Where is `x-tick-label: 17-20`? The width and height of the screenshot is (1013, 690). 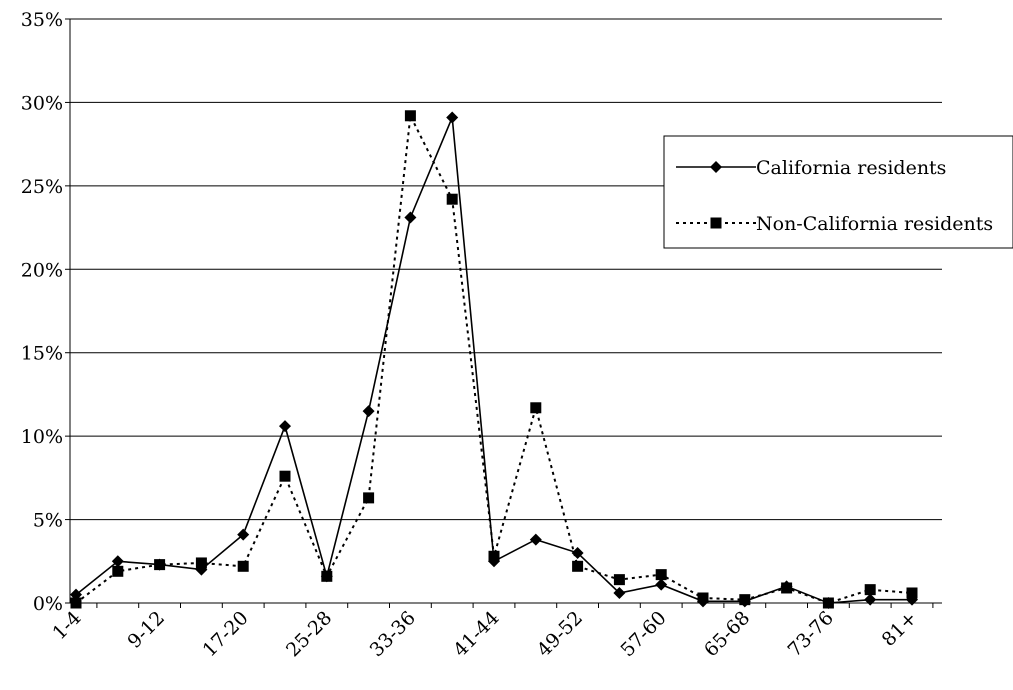
x-tick-label: 17-20 is located at coordinates (225, 634).